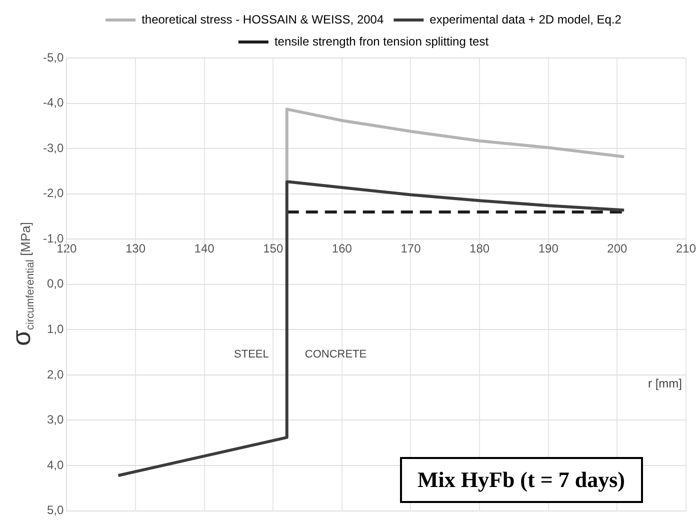 Image resolution: width=699 pixels, height=521 pixels. What do you see at coordinates (53, 193) in the screenshot?
I see `y-tick-label: -2,0` at bounding box center [53, 193].